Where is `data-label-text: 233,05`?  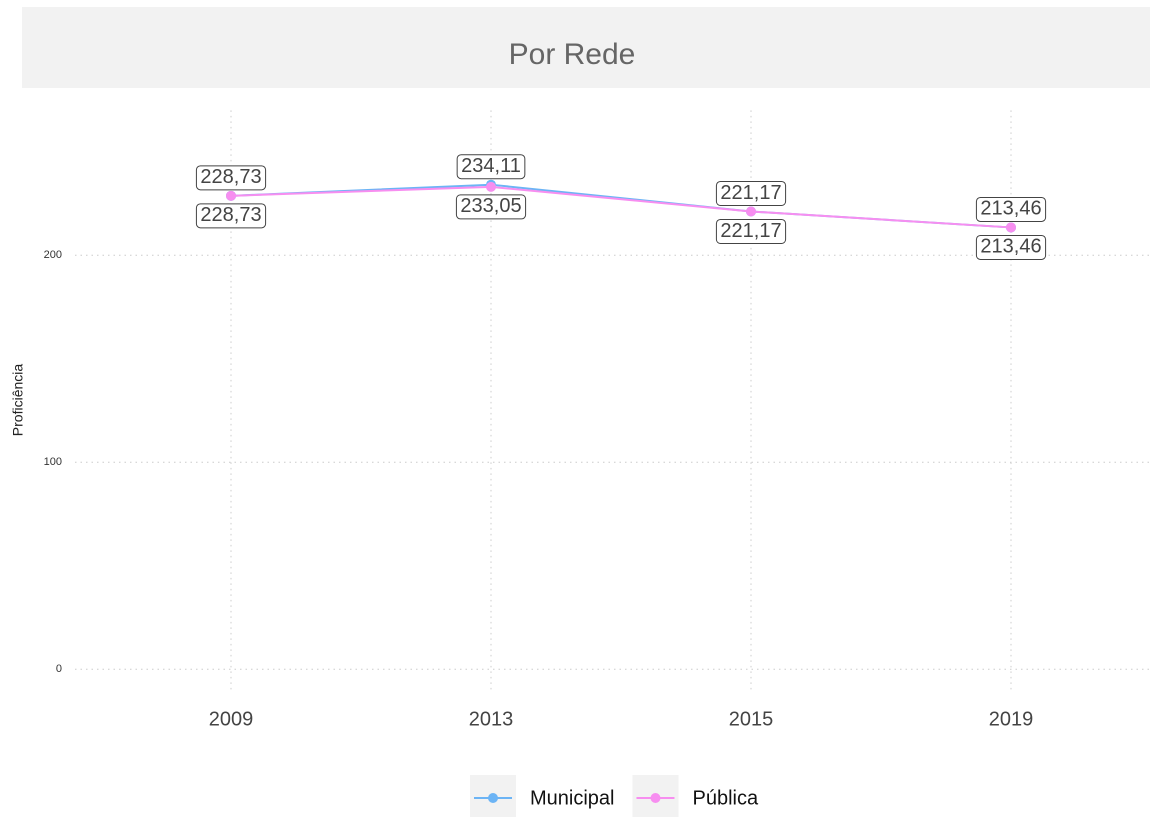
data-label-text: 233,05 is located at coordinates (490, 206).